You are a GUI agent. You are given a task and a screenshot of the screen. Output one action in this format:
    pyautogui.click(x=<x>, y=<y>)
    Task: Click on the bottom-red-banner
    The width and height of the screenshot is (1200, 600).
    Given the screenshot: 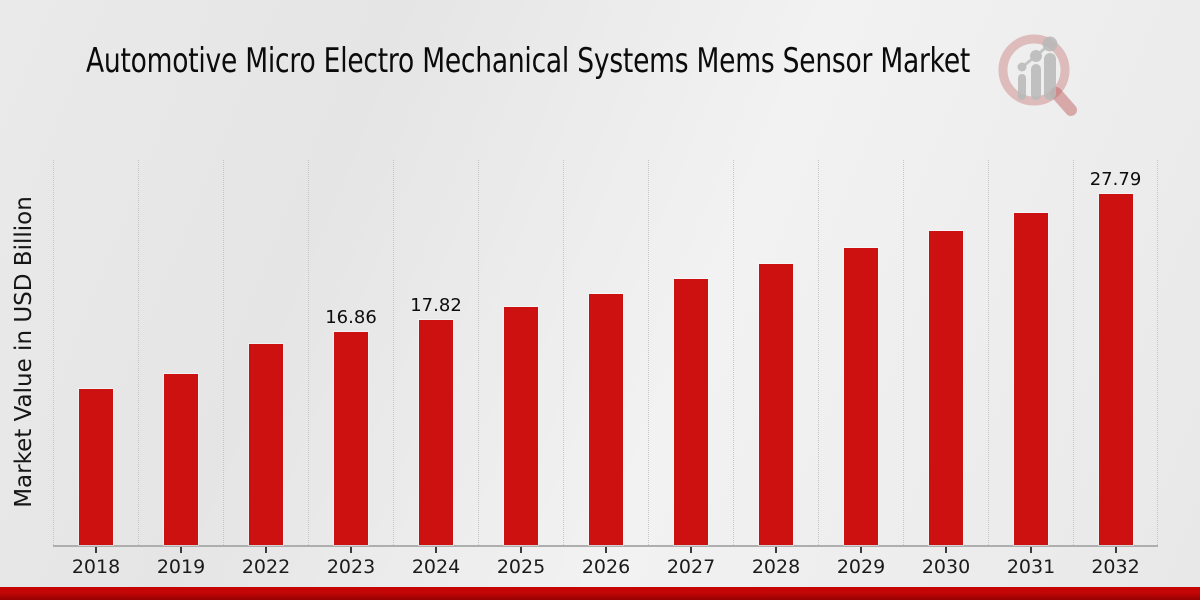 What is the action you would take?
    pyautogui.click(x=600, y=593)
    